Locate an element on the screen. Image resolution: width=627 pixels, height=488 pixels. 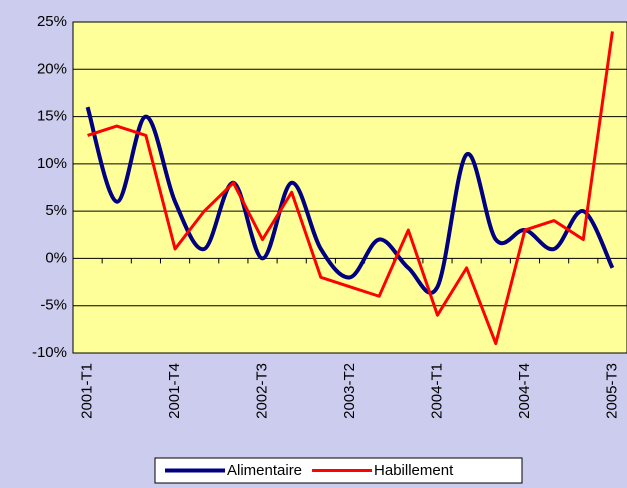
y-tick-label: 20% is located at coordinates (52, 68).